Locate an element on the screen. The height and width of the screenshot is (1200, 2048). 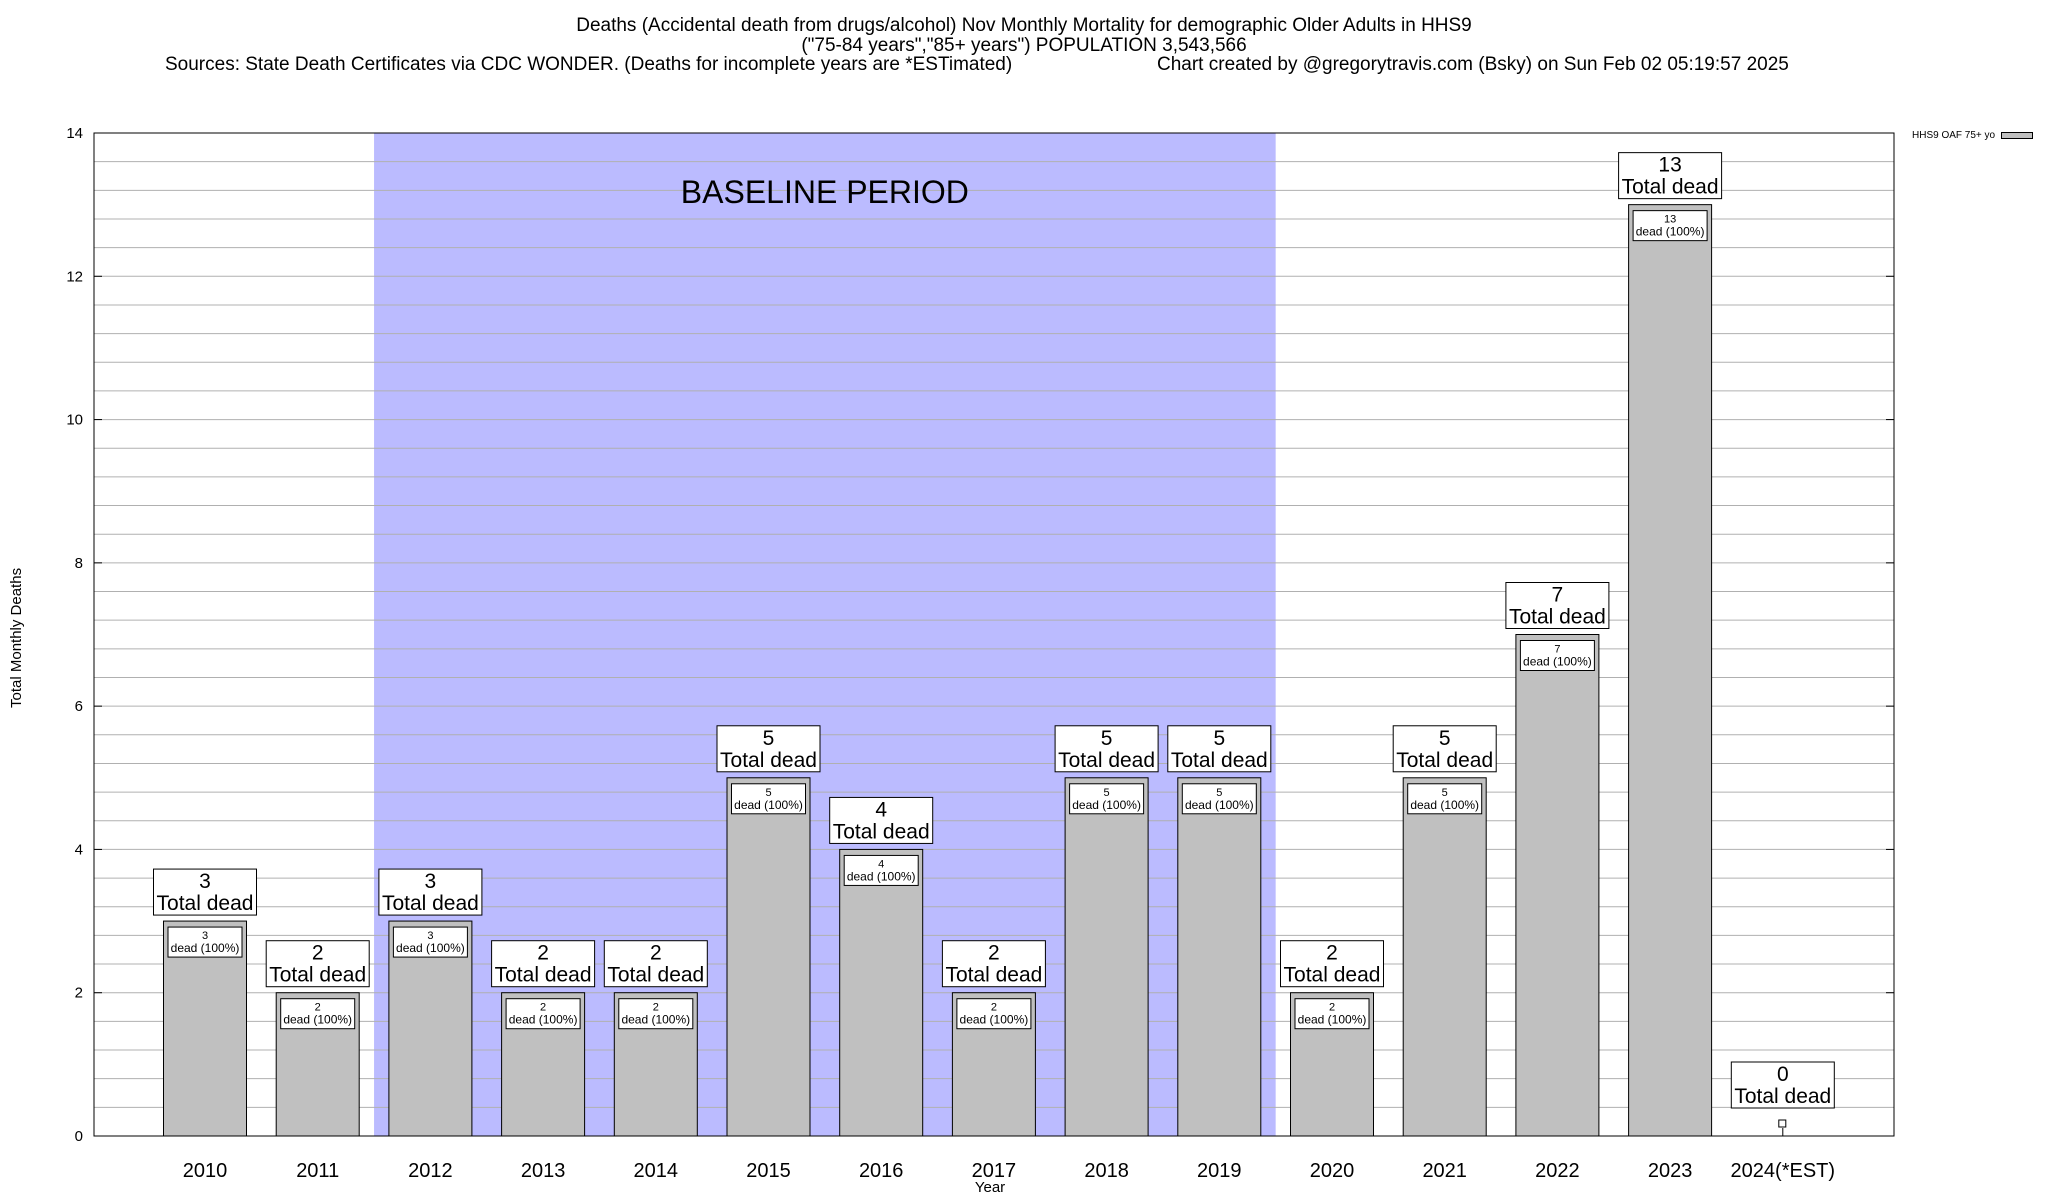
legend-label: HHS9 OAF 75+ yo is located at coordinates (1954, 135).